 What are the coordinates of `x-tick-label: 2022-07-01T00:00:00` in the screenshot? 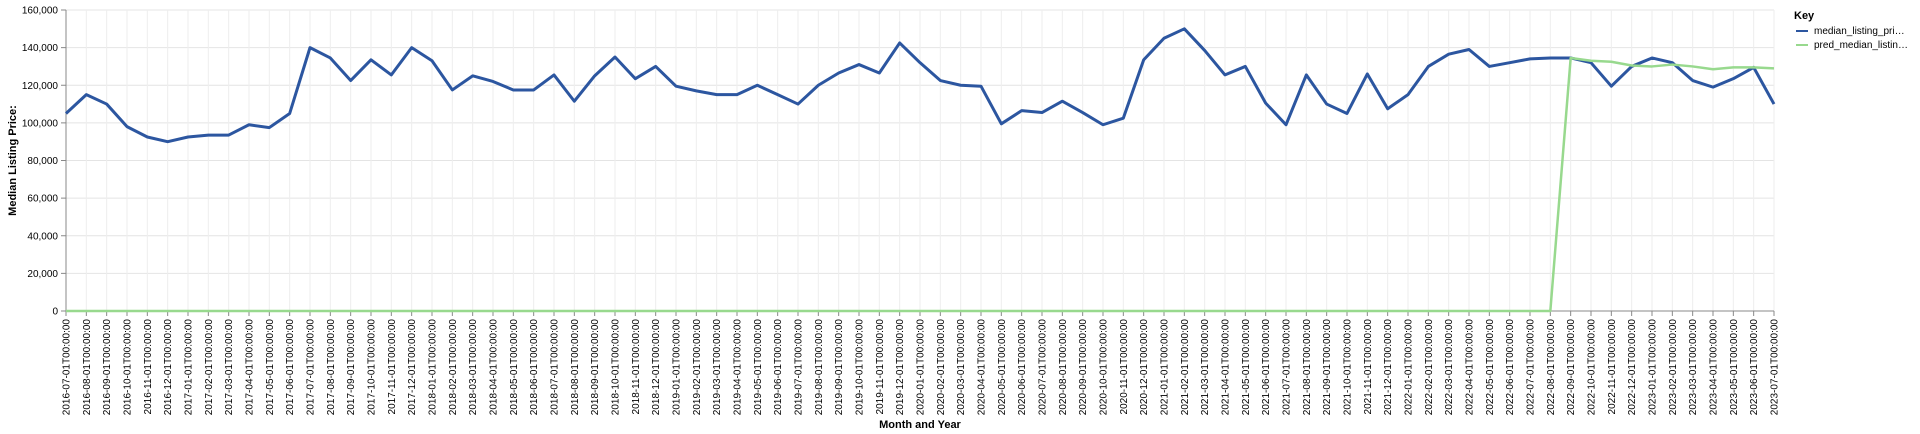 It's located at (1531, 367).